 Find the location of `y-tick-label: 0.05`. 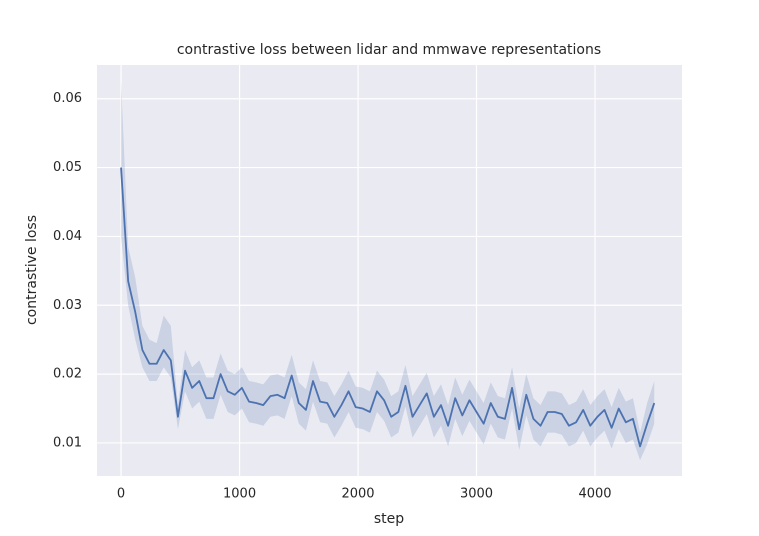

y-tick-label: 0.05 is located at coordinates (67, 167).